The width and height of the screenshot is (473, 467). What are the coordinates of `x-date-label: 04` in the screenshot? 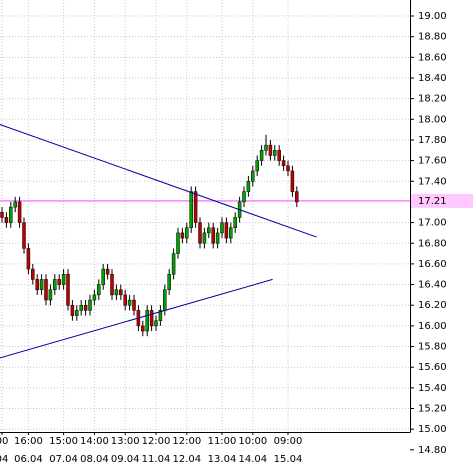 It's located at (4, 459).